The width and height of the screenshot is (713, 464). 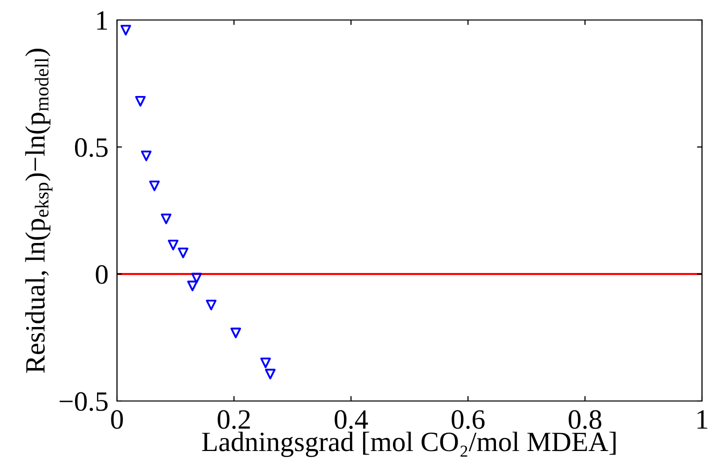 What do you see at coordinates (409, 445) in the screenshot?
I see `x-axis-title: Ladningsgrad [mol CO₂/mol MDEA]` at bounding box center [409, 445].